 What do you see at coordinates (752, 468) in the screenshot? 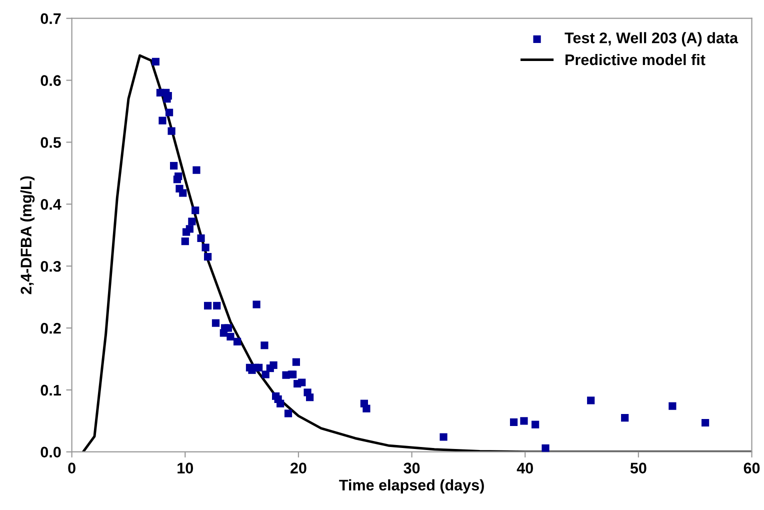
I see `x-tick-label: 60` at bounding box center [752, 468].